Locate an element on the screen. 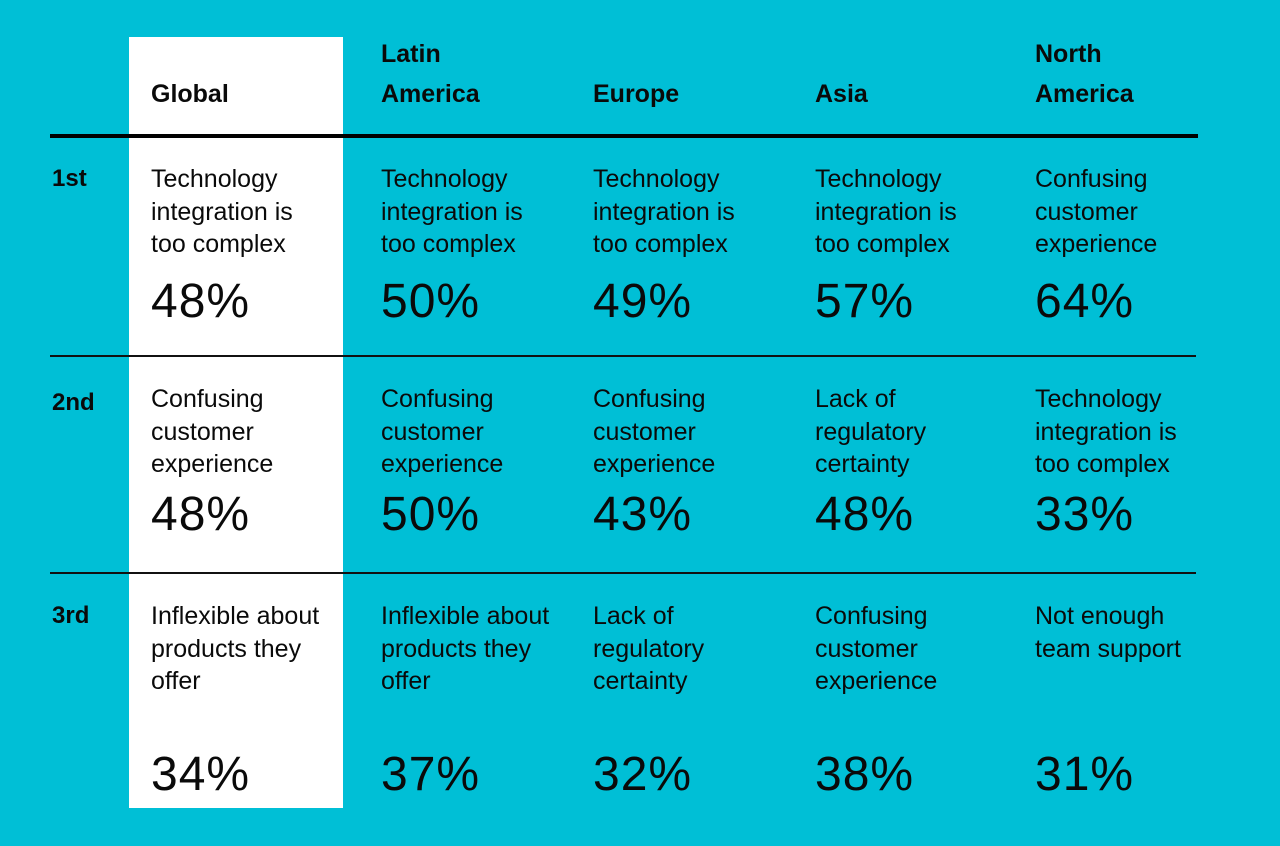 This screenshot has height=846, width=1280. header-divider is located at coordinates (624, 136).